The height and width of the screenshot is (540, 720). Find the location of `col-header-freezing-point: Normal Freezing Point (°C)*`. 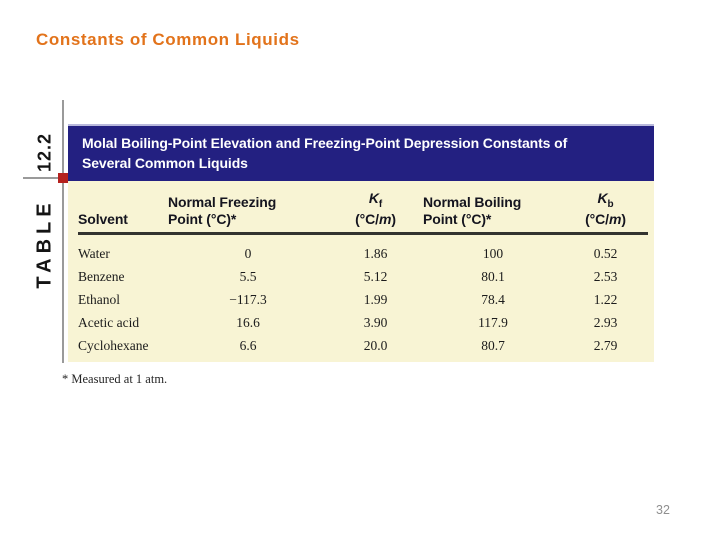

col-header-freezing-point: Normal Freezing Point (°C)* is located at coordinates (248, 208).